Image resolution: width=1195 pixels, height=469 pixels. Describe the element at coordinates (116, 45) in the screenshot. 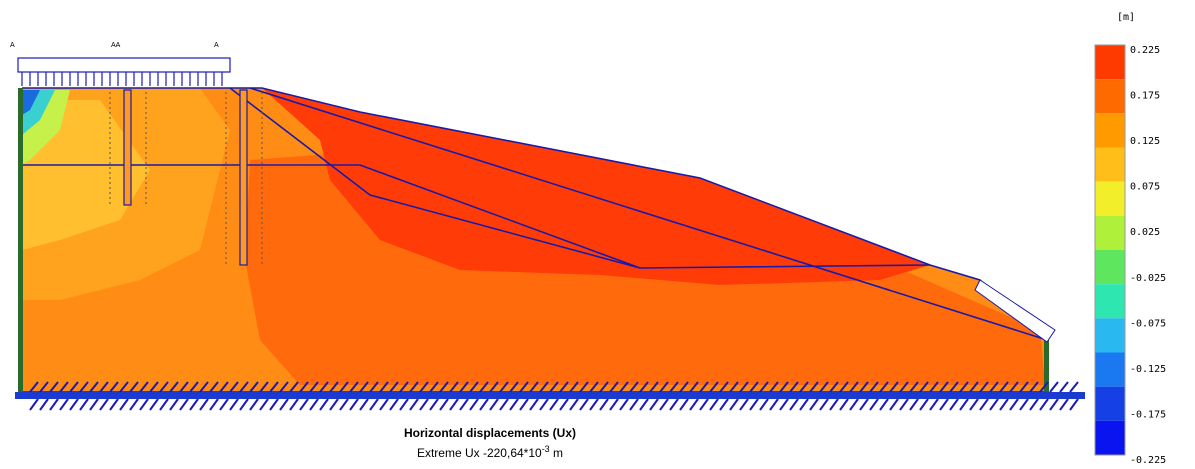

I see `marker-aa: AA` at that location.